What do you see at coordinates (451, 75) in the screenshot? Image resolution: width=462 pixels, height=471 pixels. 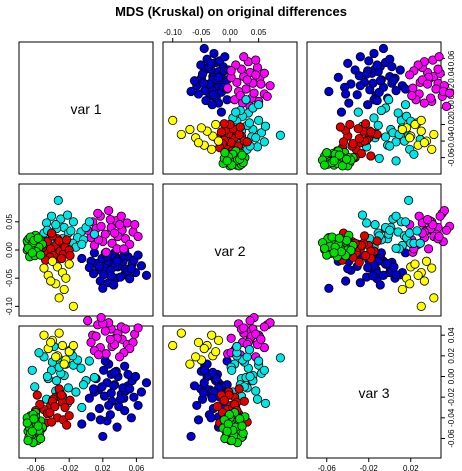 I see `y-tick-label-right: 0.04` at bounding box center [451, 75].